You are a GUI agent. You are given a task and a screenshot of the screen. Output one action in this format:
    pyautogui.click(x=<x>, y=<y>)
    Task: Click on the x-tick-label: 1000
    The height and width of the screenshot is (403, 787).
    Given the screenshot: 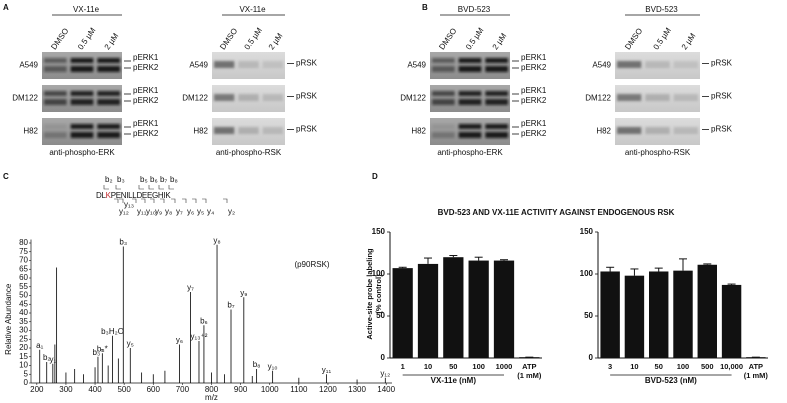 What is the action you would take?
    pyautogui.click(x=270, y=389)
    